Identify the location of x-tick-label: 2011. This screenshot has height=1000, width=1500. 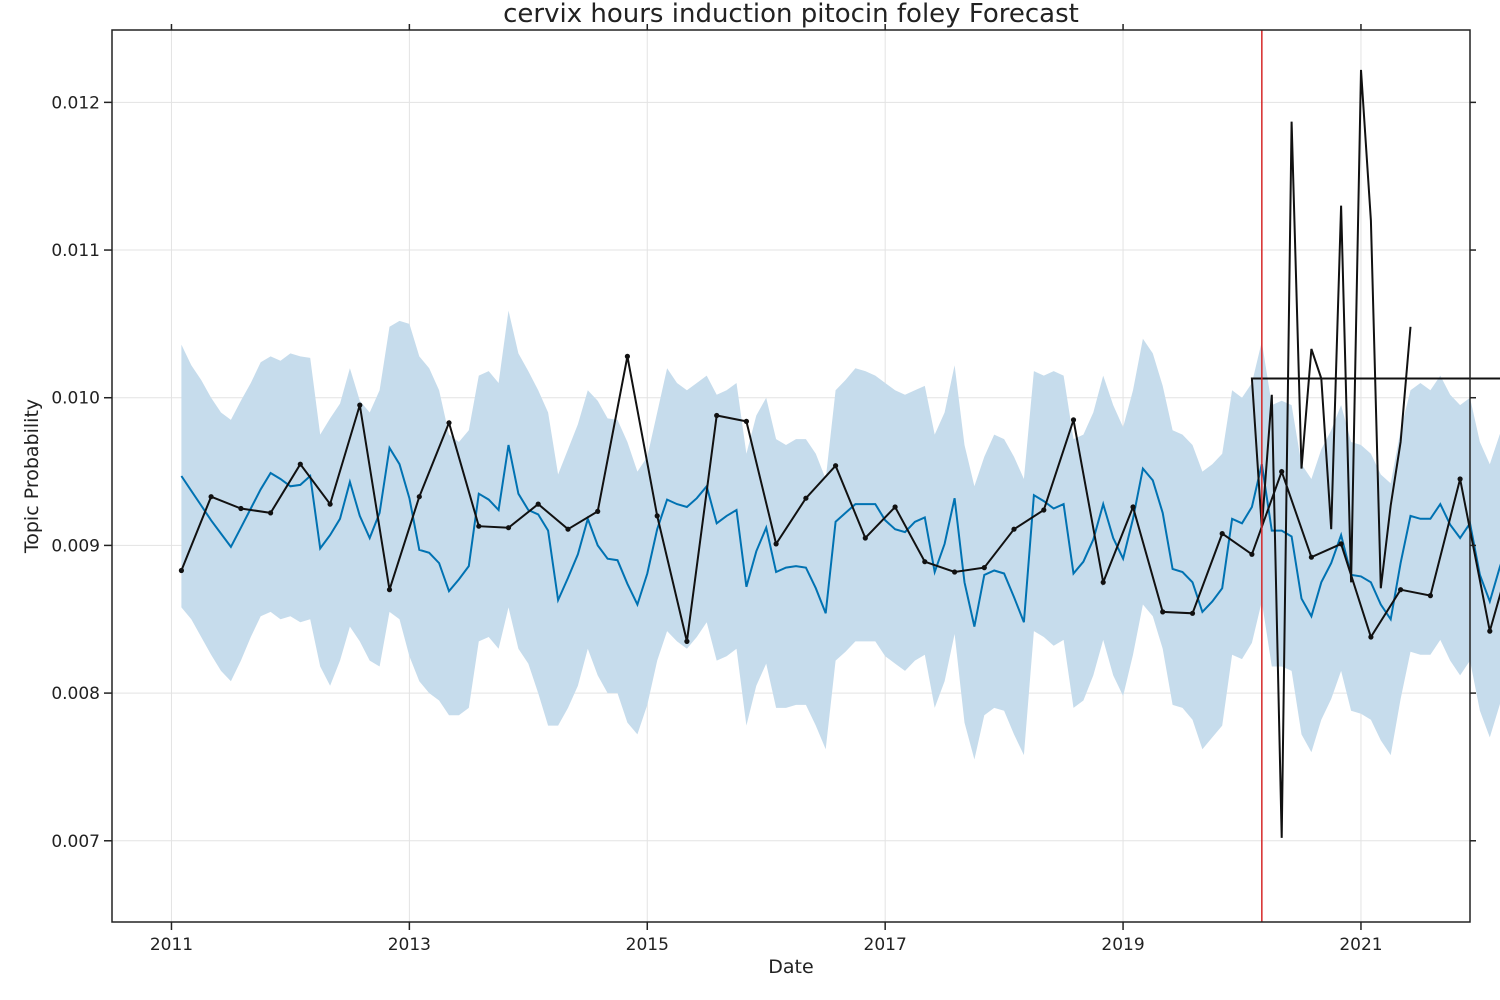
(171, 945).